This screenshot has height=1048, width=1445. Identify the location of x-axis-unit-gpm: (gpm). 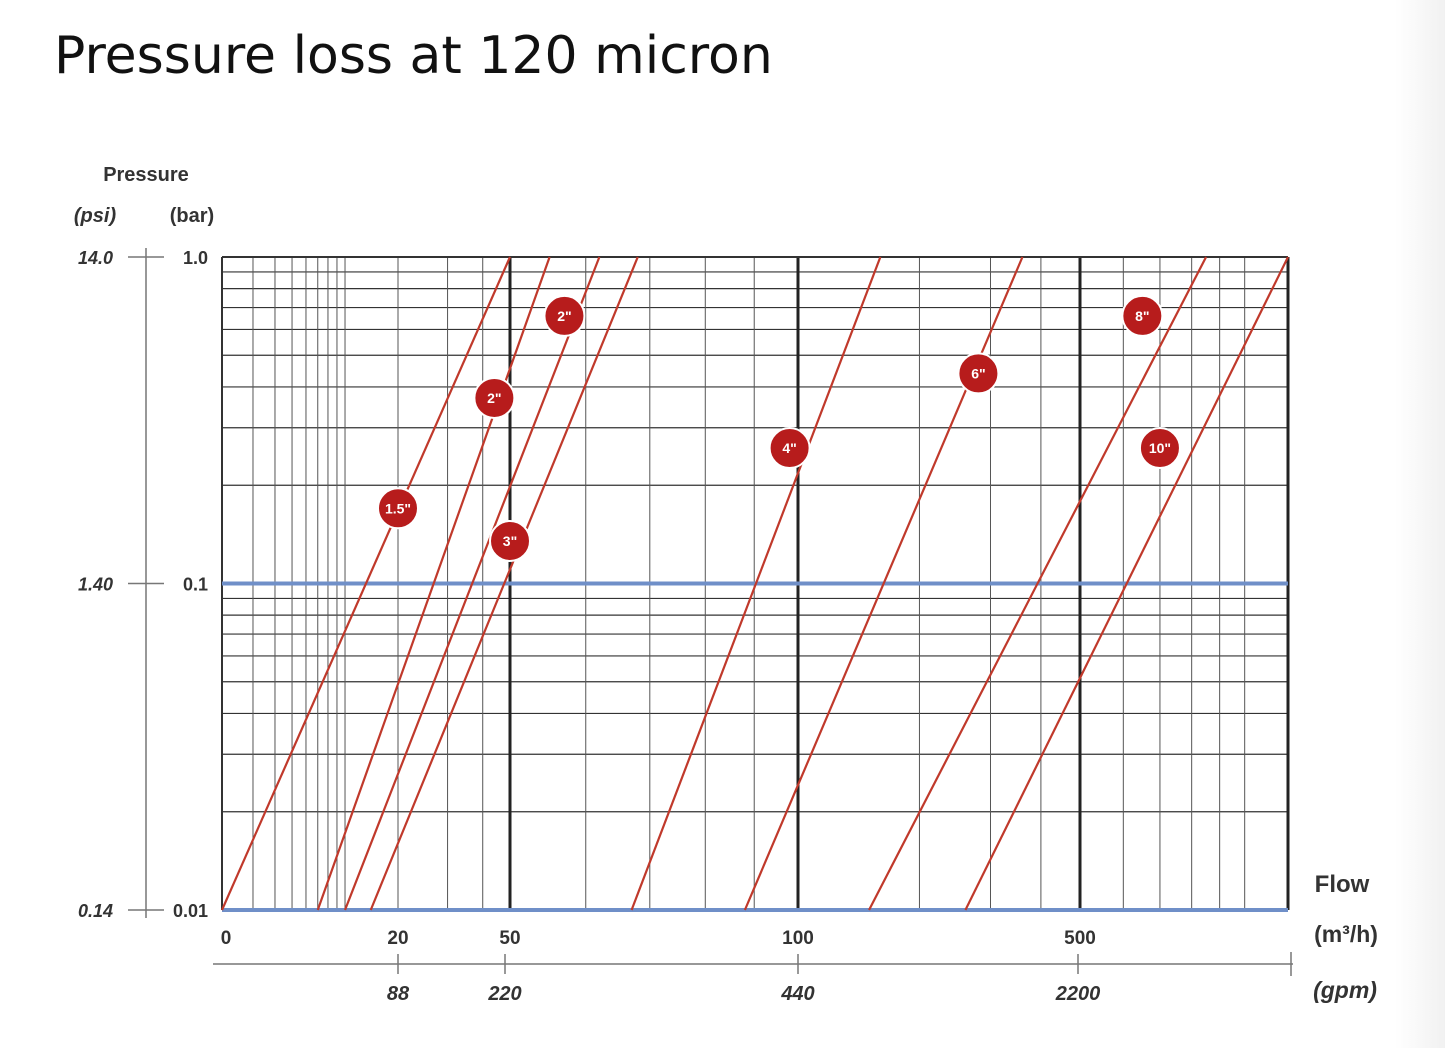
(1345, 990).